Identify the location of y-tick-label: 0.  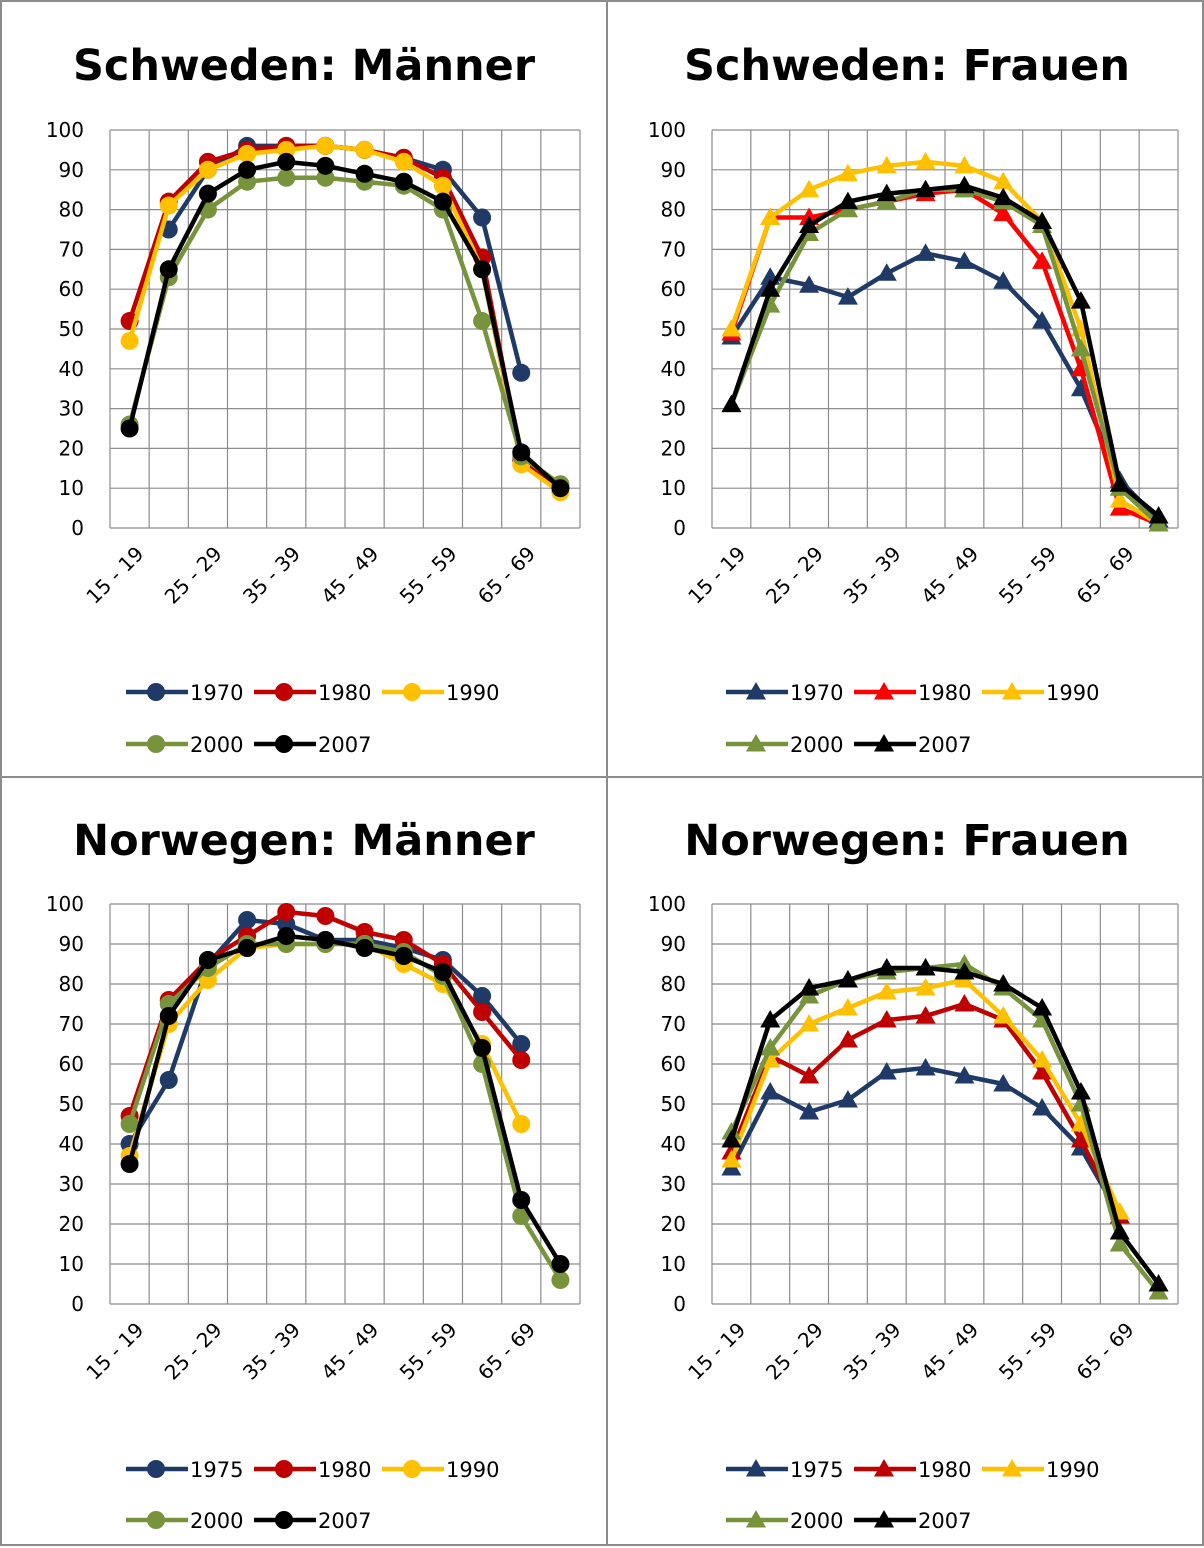
(679, 528).